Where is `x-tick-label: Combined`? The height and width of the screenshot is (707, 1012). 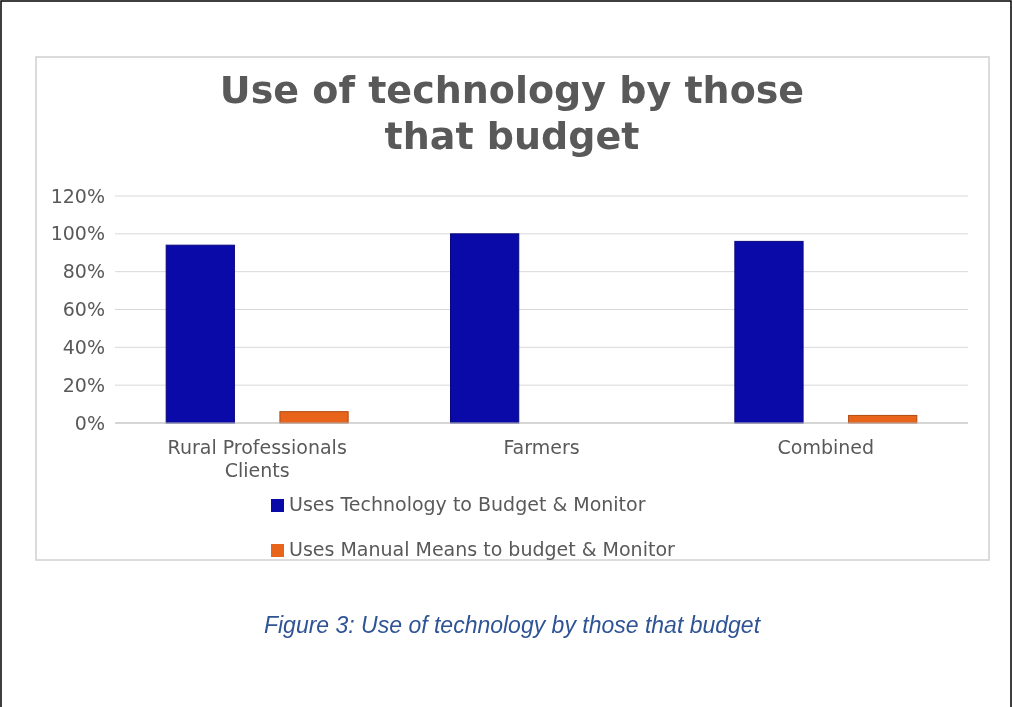
x-tick-label: Combined is located at coordinates (826, 447).